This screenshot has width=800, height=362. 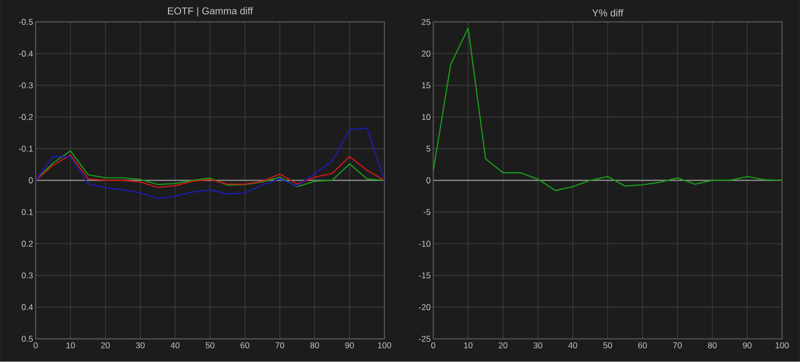 I want to click on y-tick-label: 10, so click(x=426, y=117).